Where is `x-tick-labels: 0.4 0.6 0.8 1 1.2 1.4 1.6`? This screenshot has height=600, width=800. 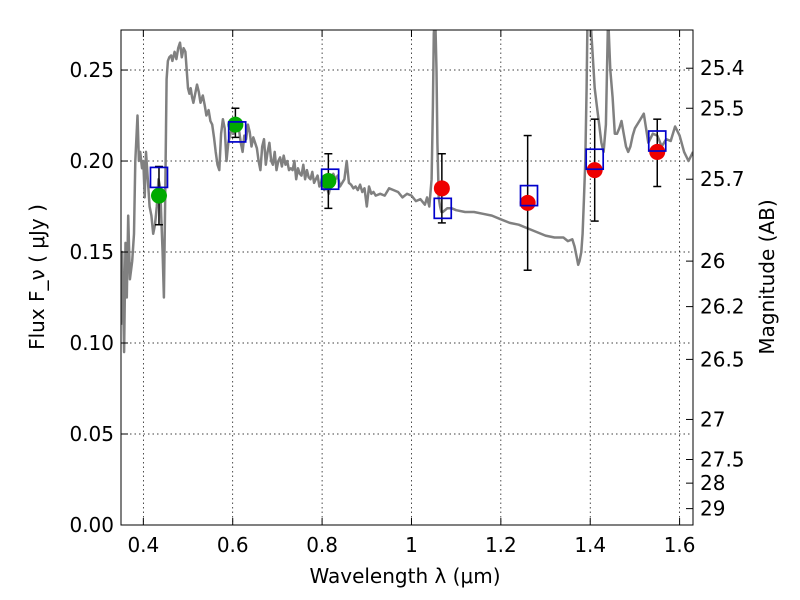 x-tick-labels: 0.4 0.6 0.8 1 1.2 1.4 1.6 is located at coordinates (411, 545).